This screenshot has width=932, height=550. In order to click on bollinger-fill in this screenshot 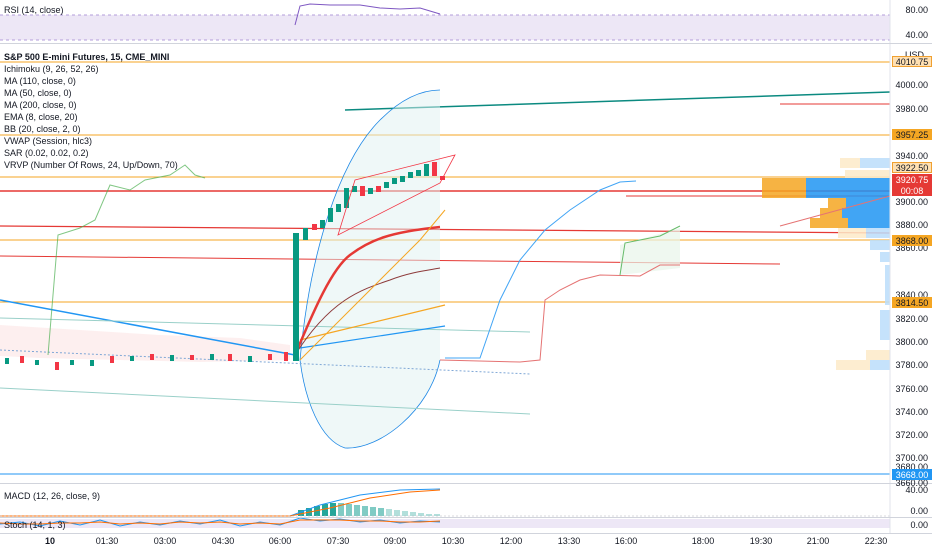, I will do `click(370, 269)`.